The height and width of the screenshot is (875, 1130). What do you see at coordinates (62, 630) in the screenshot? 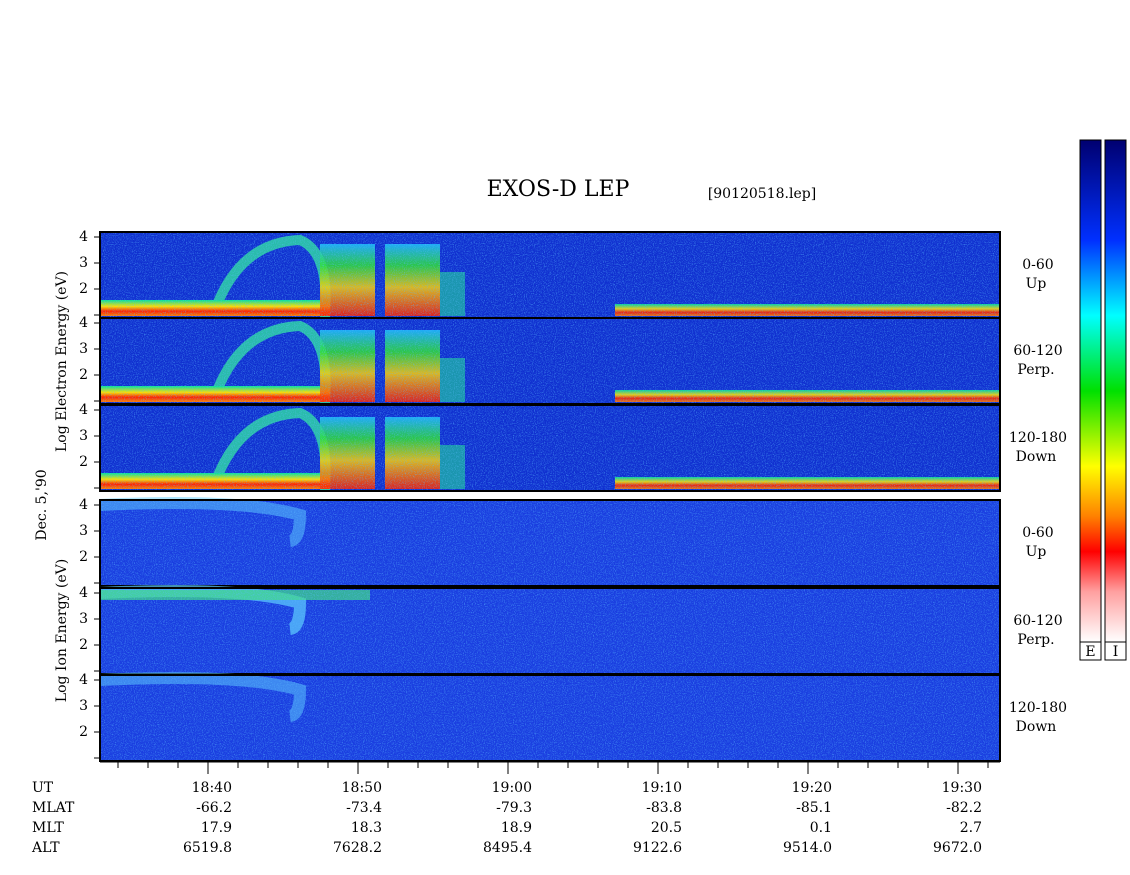
I see `group-label: Log Ion Energy (eV)` at bounding box center [62, 630].